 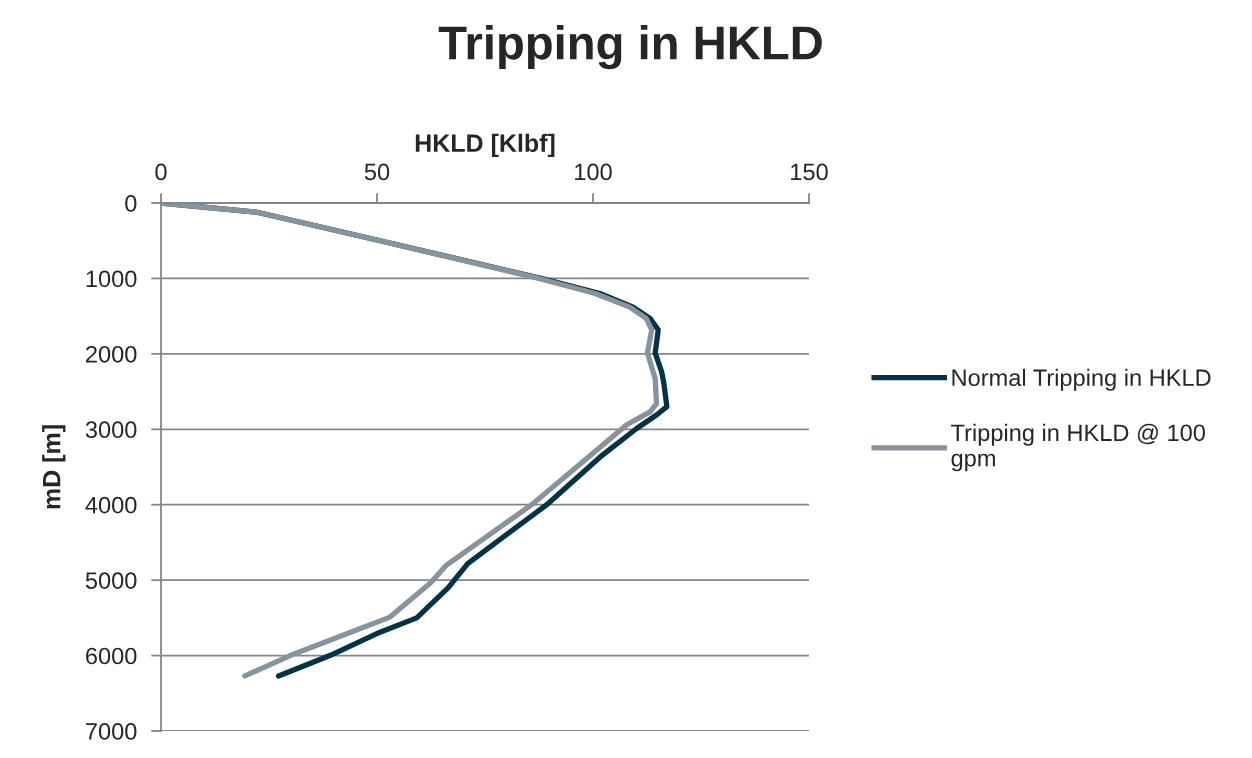 What do you see at coordinates (111, 354) in the screenshot?
I see `y-tick-label: 2000` at bounding box center [111, 354].